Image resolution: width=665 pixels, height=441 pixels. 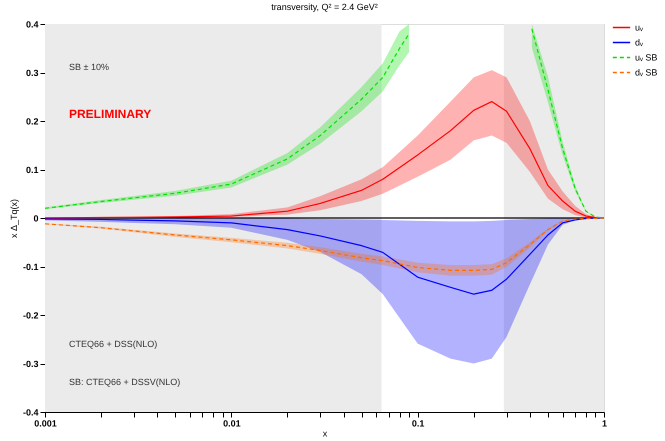 What do you see at coordinates (646, 57) in the screenshot?
I see `legend-label: uᵥ SB` at bounding box center [646, 57].